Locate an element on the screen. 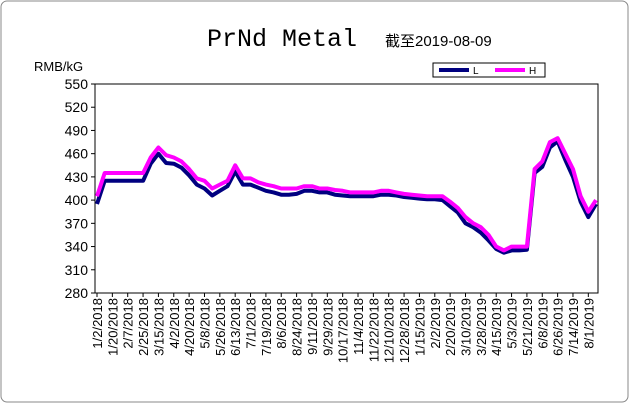  x-tick-label: 7/14/2019 is located at coordinates (573, 327).